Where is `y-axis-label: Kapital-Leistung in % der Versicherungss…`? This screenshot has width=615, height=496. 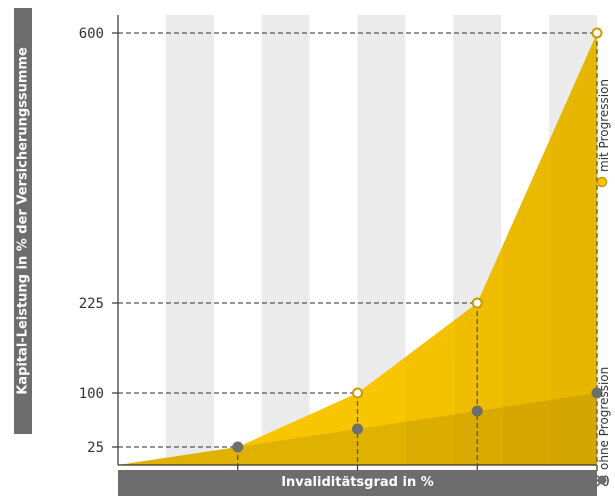 y-axis-label: Kapital-Leistung in % der Versicherungss… is located at coordinates (23, 221).